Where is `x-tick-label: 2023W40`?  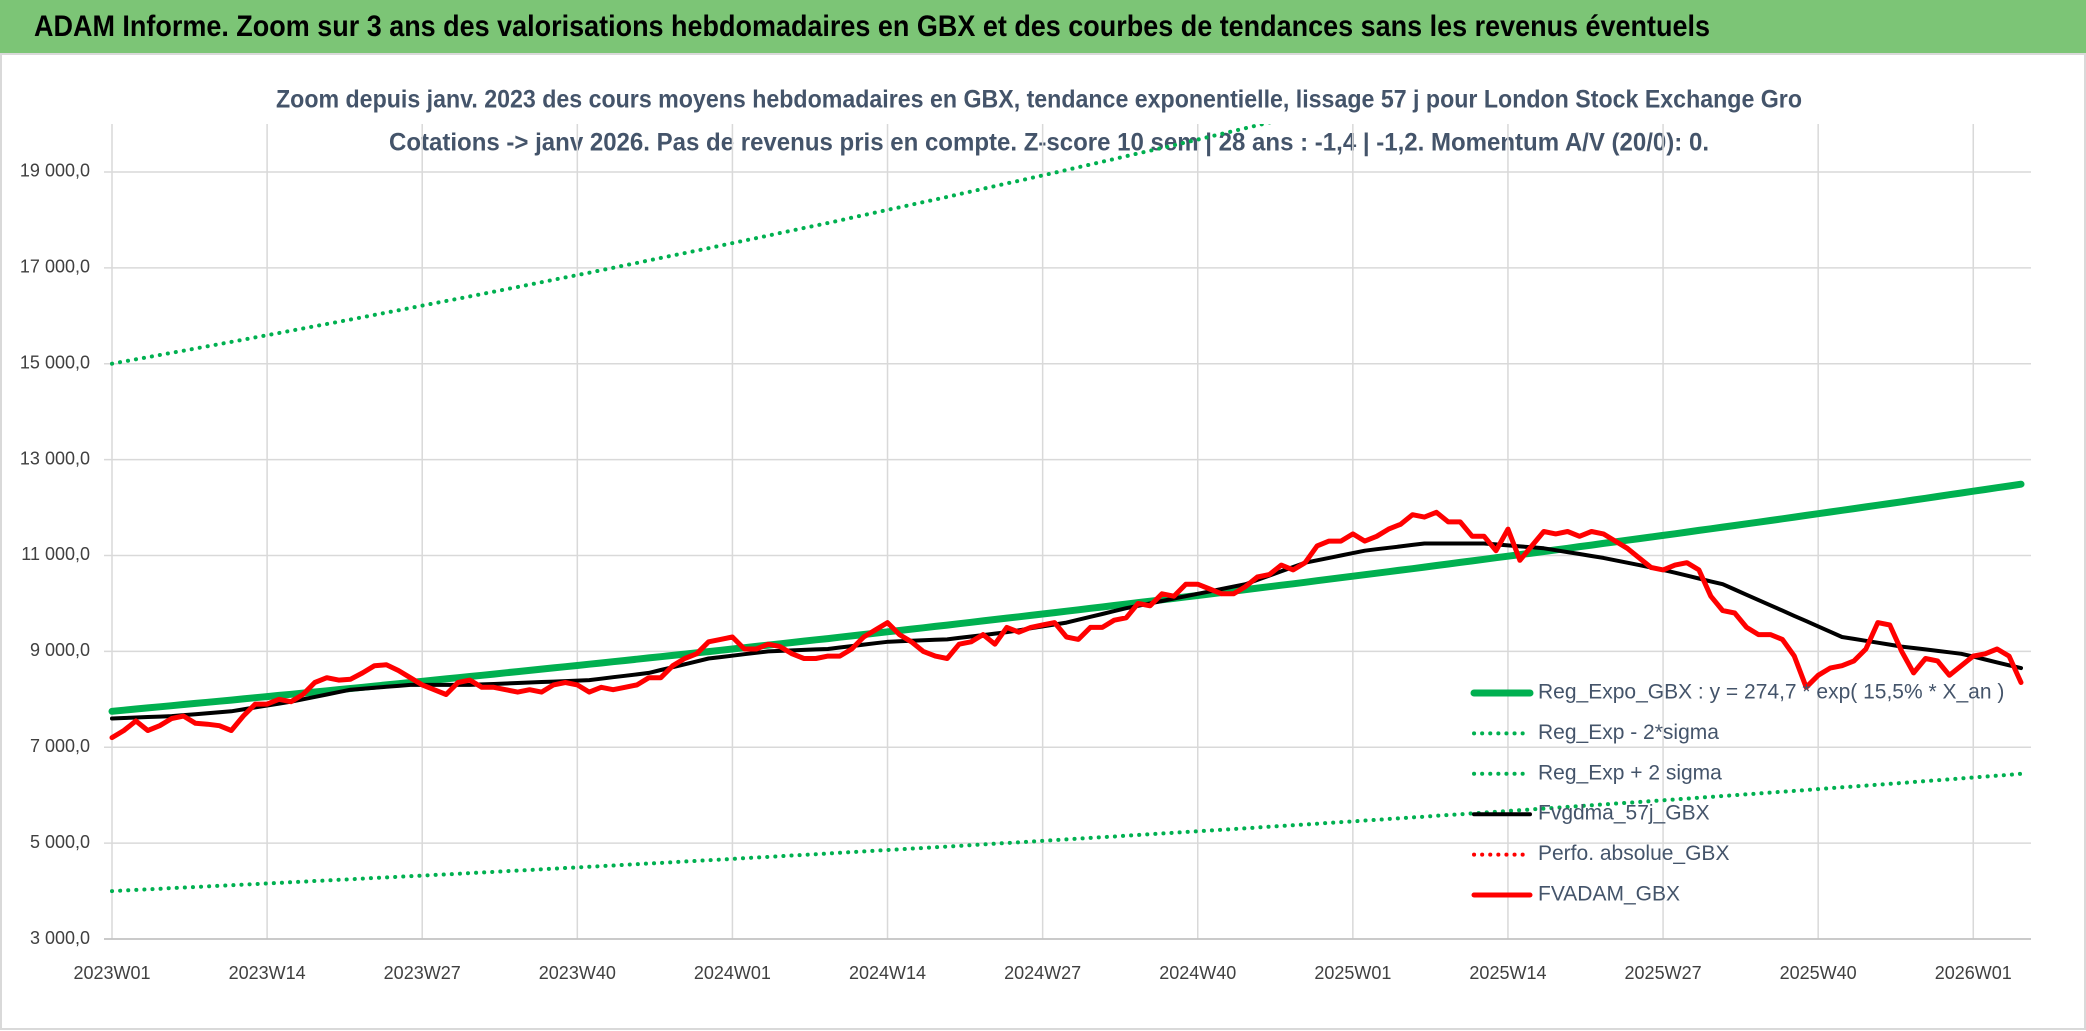
x-tick-label: 2023W40 is located at coordinates (577, 973).